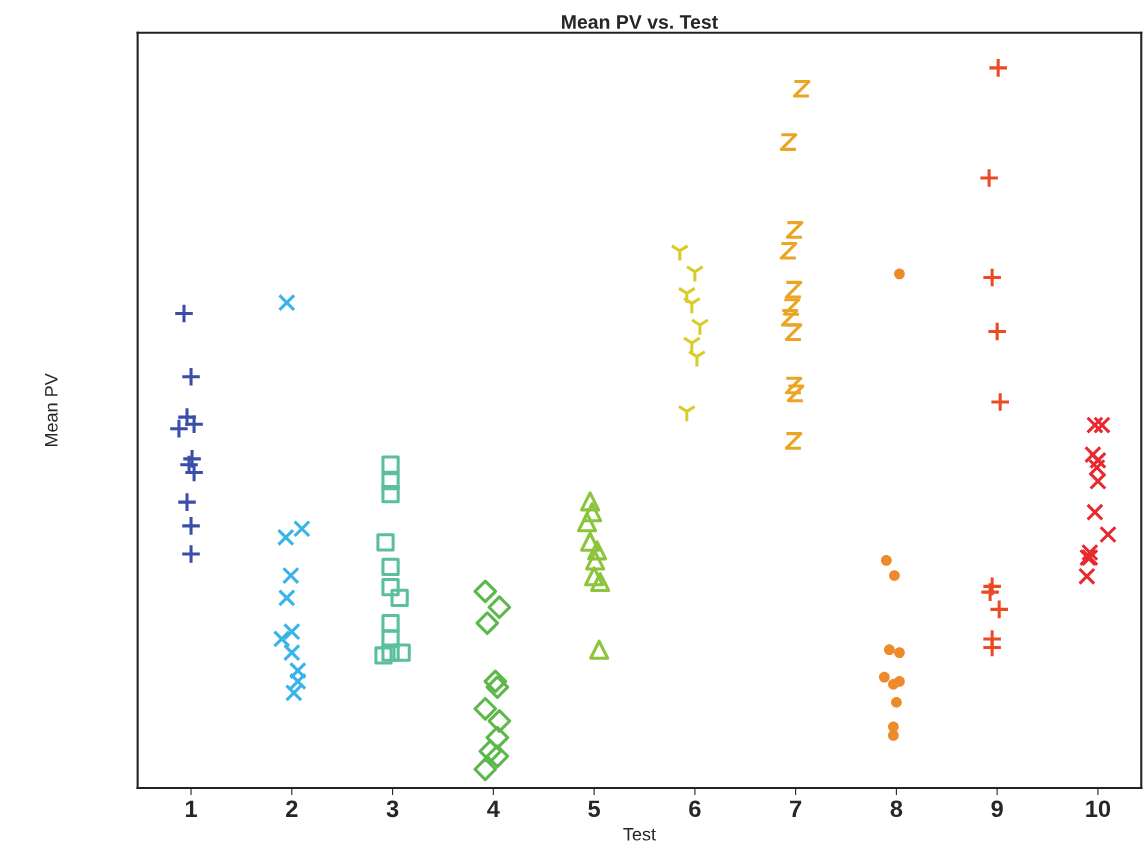  What do you see at coordinates (493, 808) in the screenshot?
I see `x-tick-label: 4` at bounding box center [493, 808].